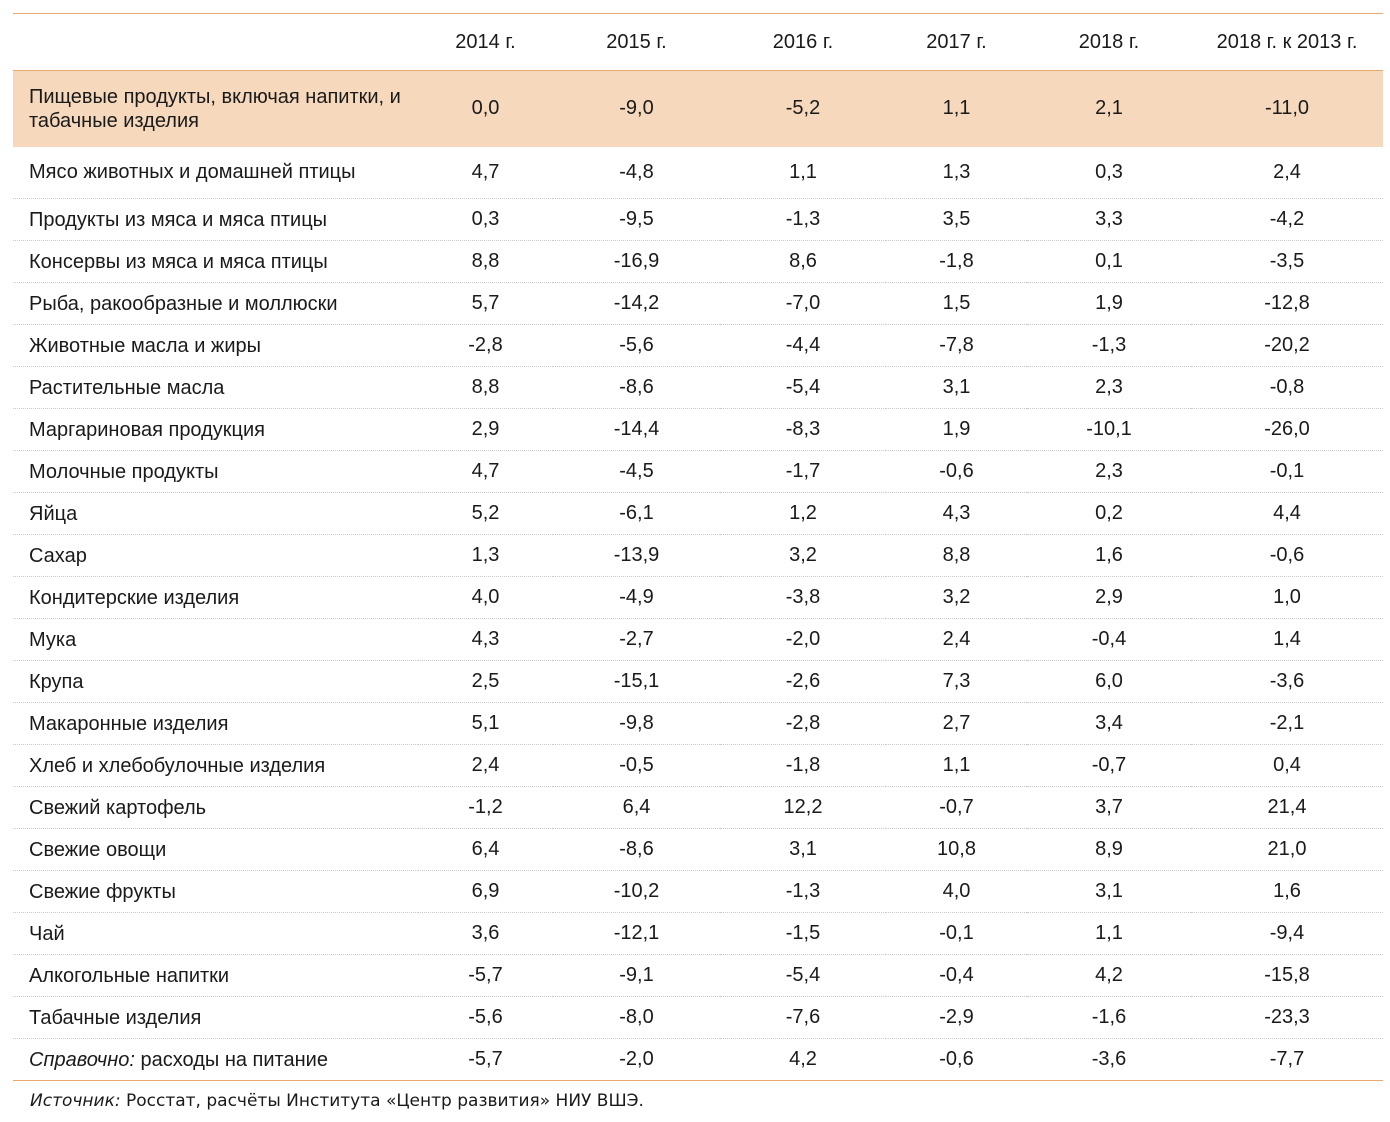 The image size is (1390, 1122). I want to click on value-cell: -14,4, so click(636, 429).